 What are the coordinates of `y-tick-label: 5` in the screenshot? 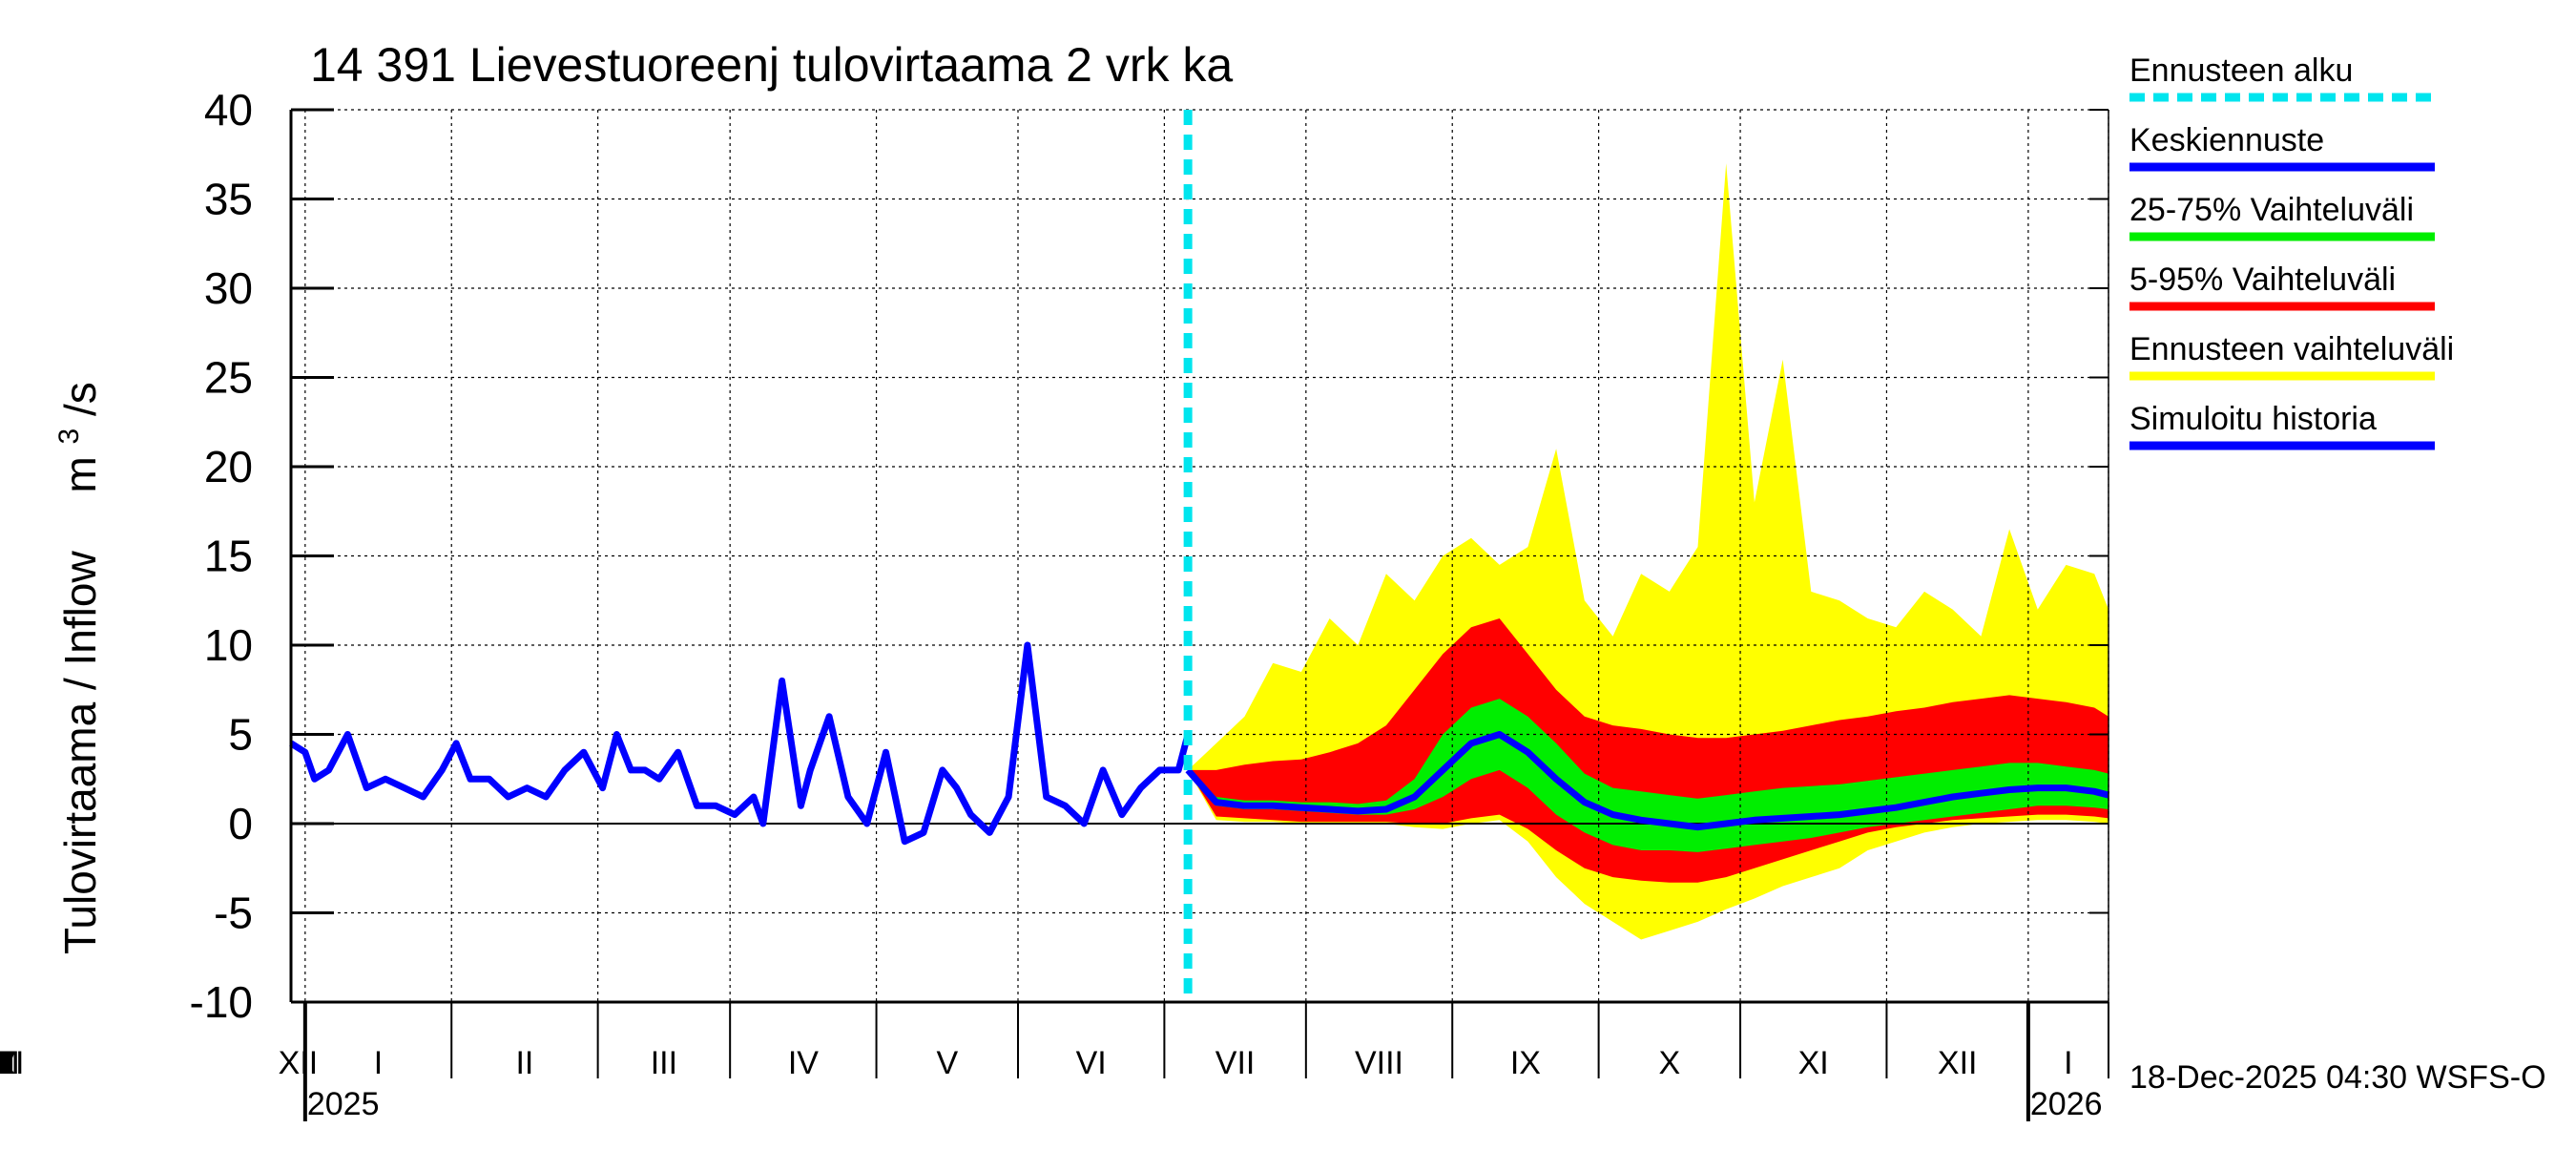 It's located at (240, 735).